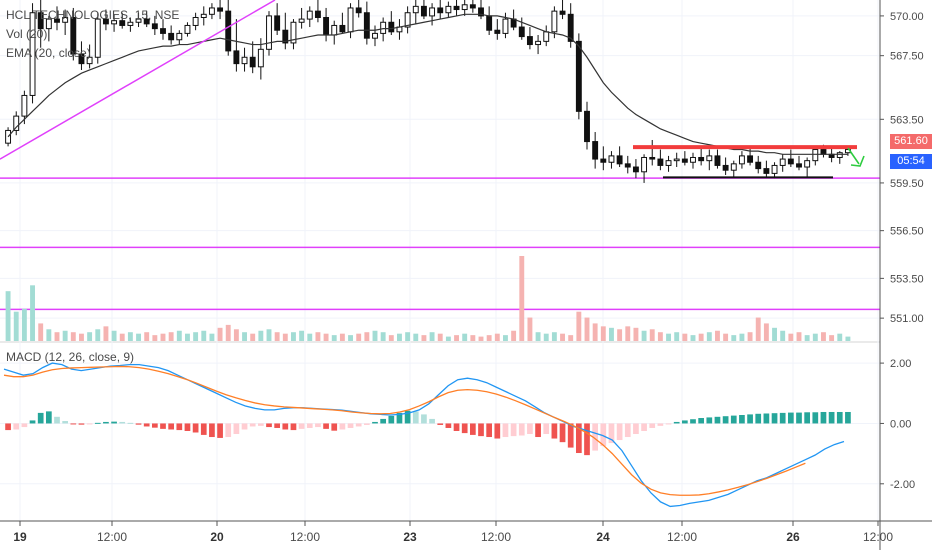 The height and width of the screenshot is (555, 932). I want to click on time-tick-label: 19, so click(20, 537).